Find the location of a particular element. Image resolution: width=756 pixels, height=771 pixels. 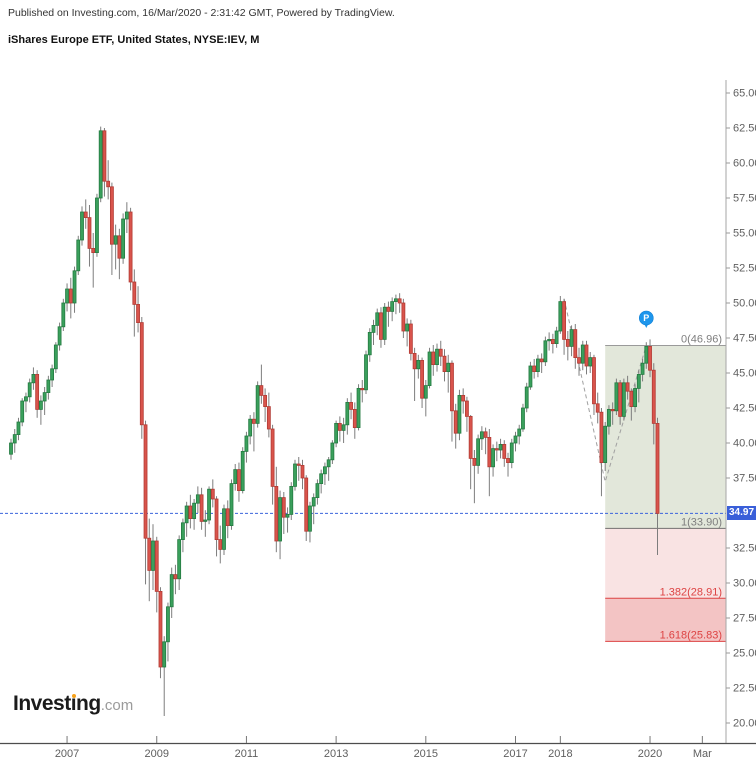

fib-level-label: 1.618(25.83) is located at coordinates (691, 635).